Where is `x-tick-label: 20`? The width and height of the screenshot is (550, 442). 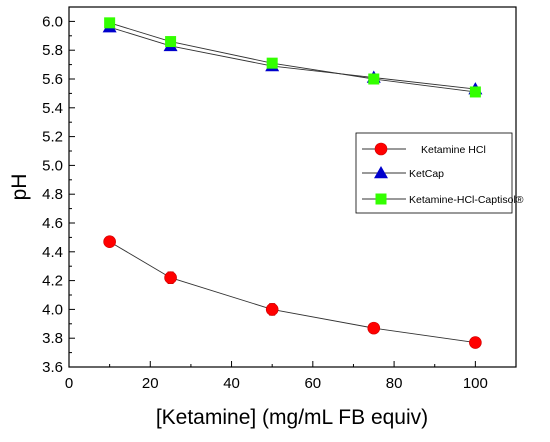
x-tick-label: 20 is located at coordinates (150, 383).